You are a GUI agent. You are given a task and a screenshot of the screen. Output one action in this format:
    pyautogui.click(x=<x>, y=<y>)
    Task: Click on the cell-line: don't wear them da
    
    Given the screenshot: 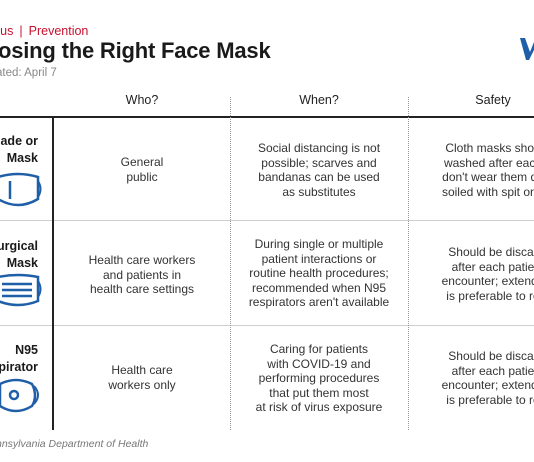 What is the action you would take?
    pyautogui.click(x=488, y=177)
    